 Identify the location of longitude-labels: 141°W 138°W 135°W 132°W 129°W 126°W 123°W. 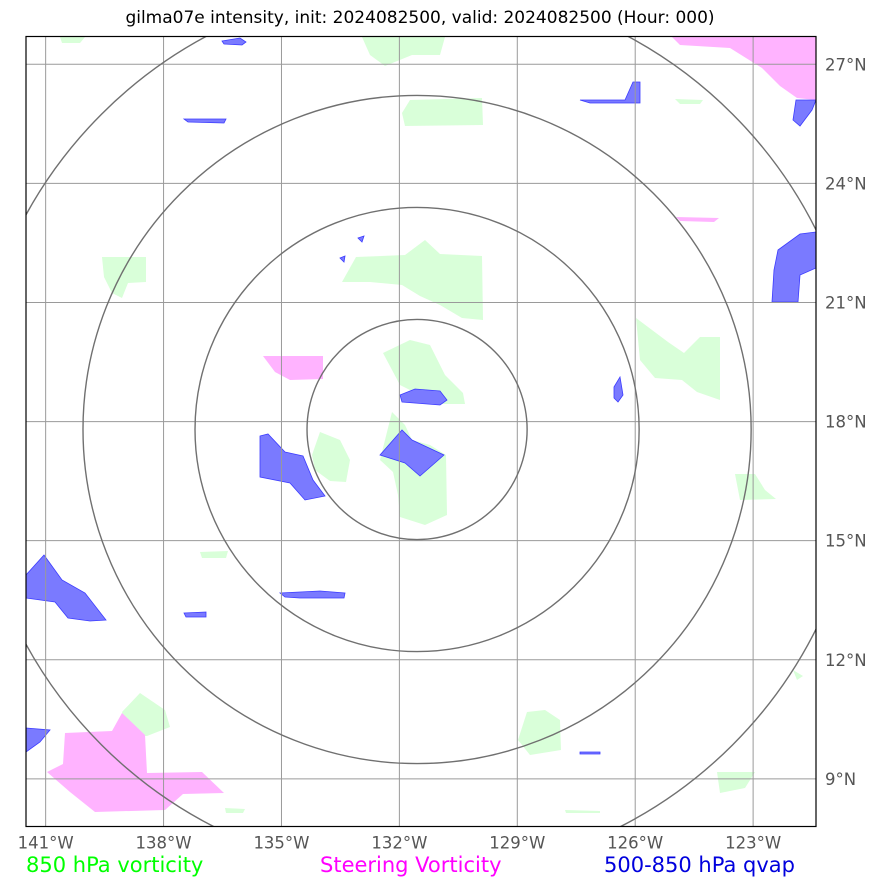
(400, 843).